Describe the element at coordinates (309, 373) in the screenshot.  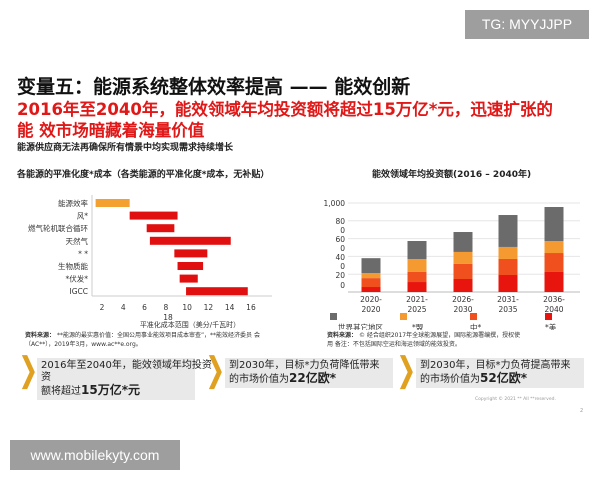
I see `callout-box-2: 到2030年，目标*力负荷降低带来 的市场价值为22亿欧*` at that location.